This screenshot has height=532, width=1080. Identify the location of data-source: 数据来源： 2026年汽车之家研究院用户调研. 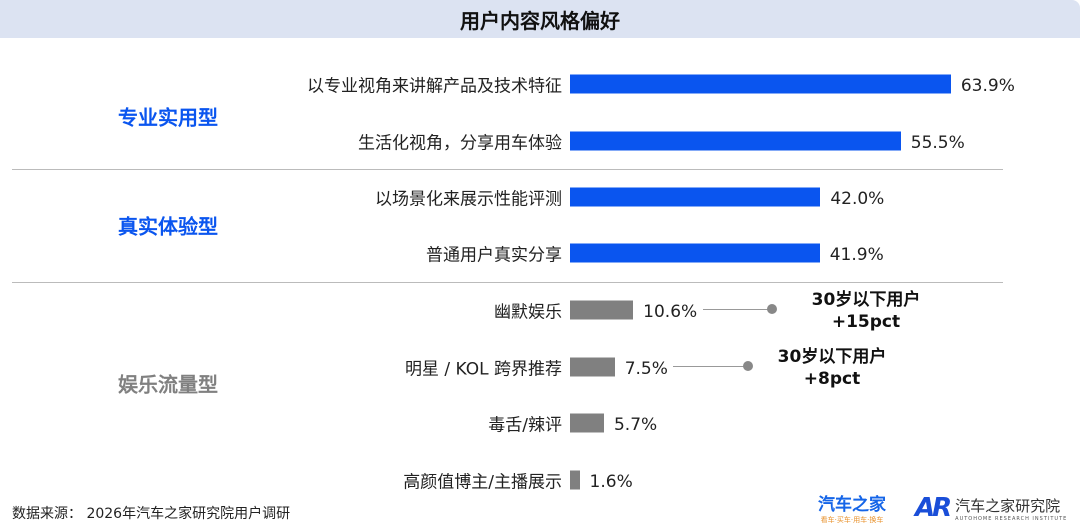
(151, 514).